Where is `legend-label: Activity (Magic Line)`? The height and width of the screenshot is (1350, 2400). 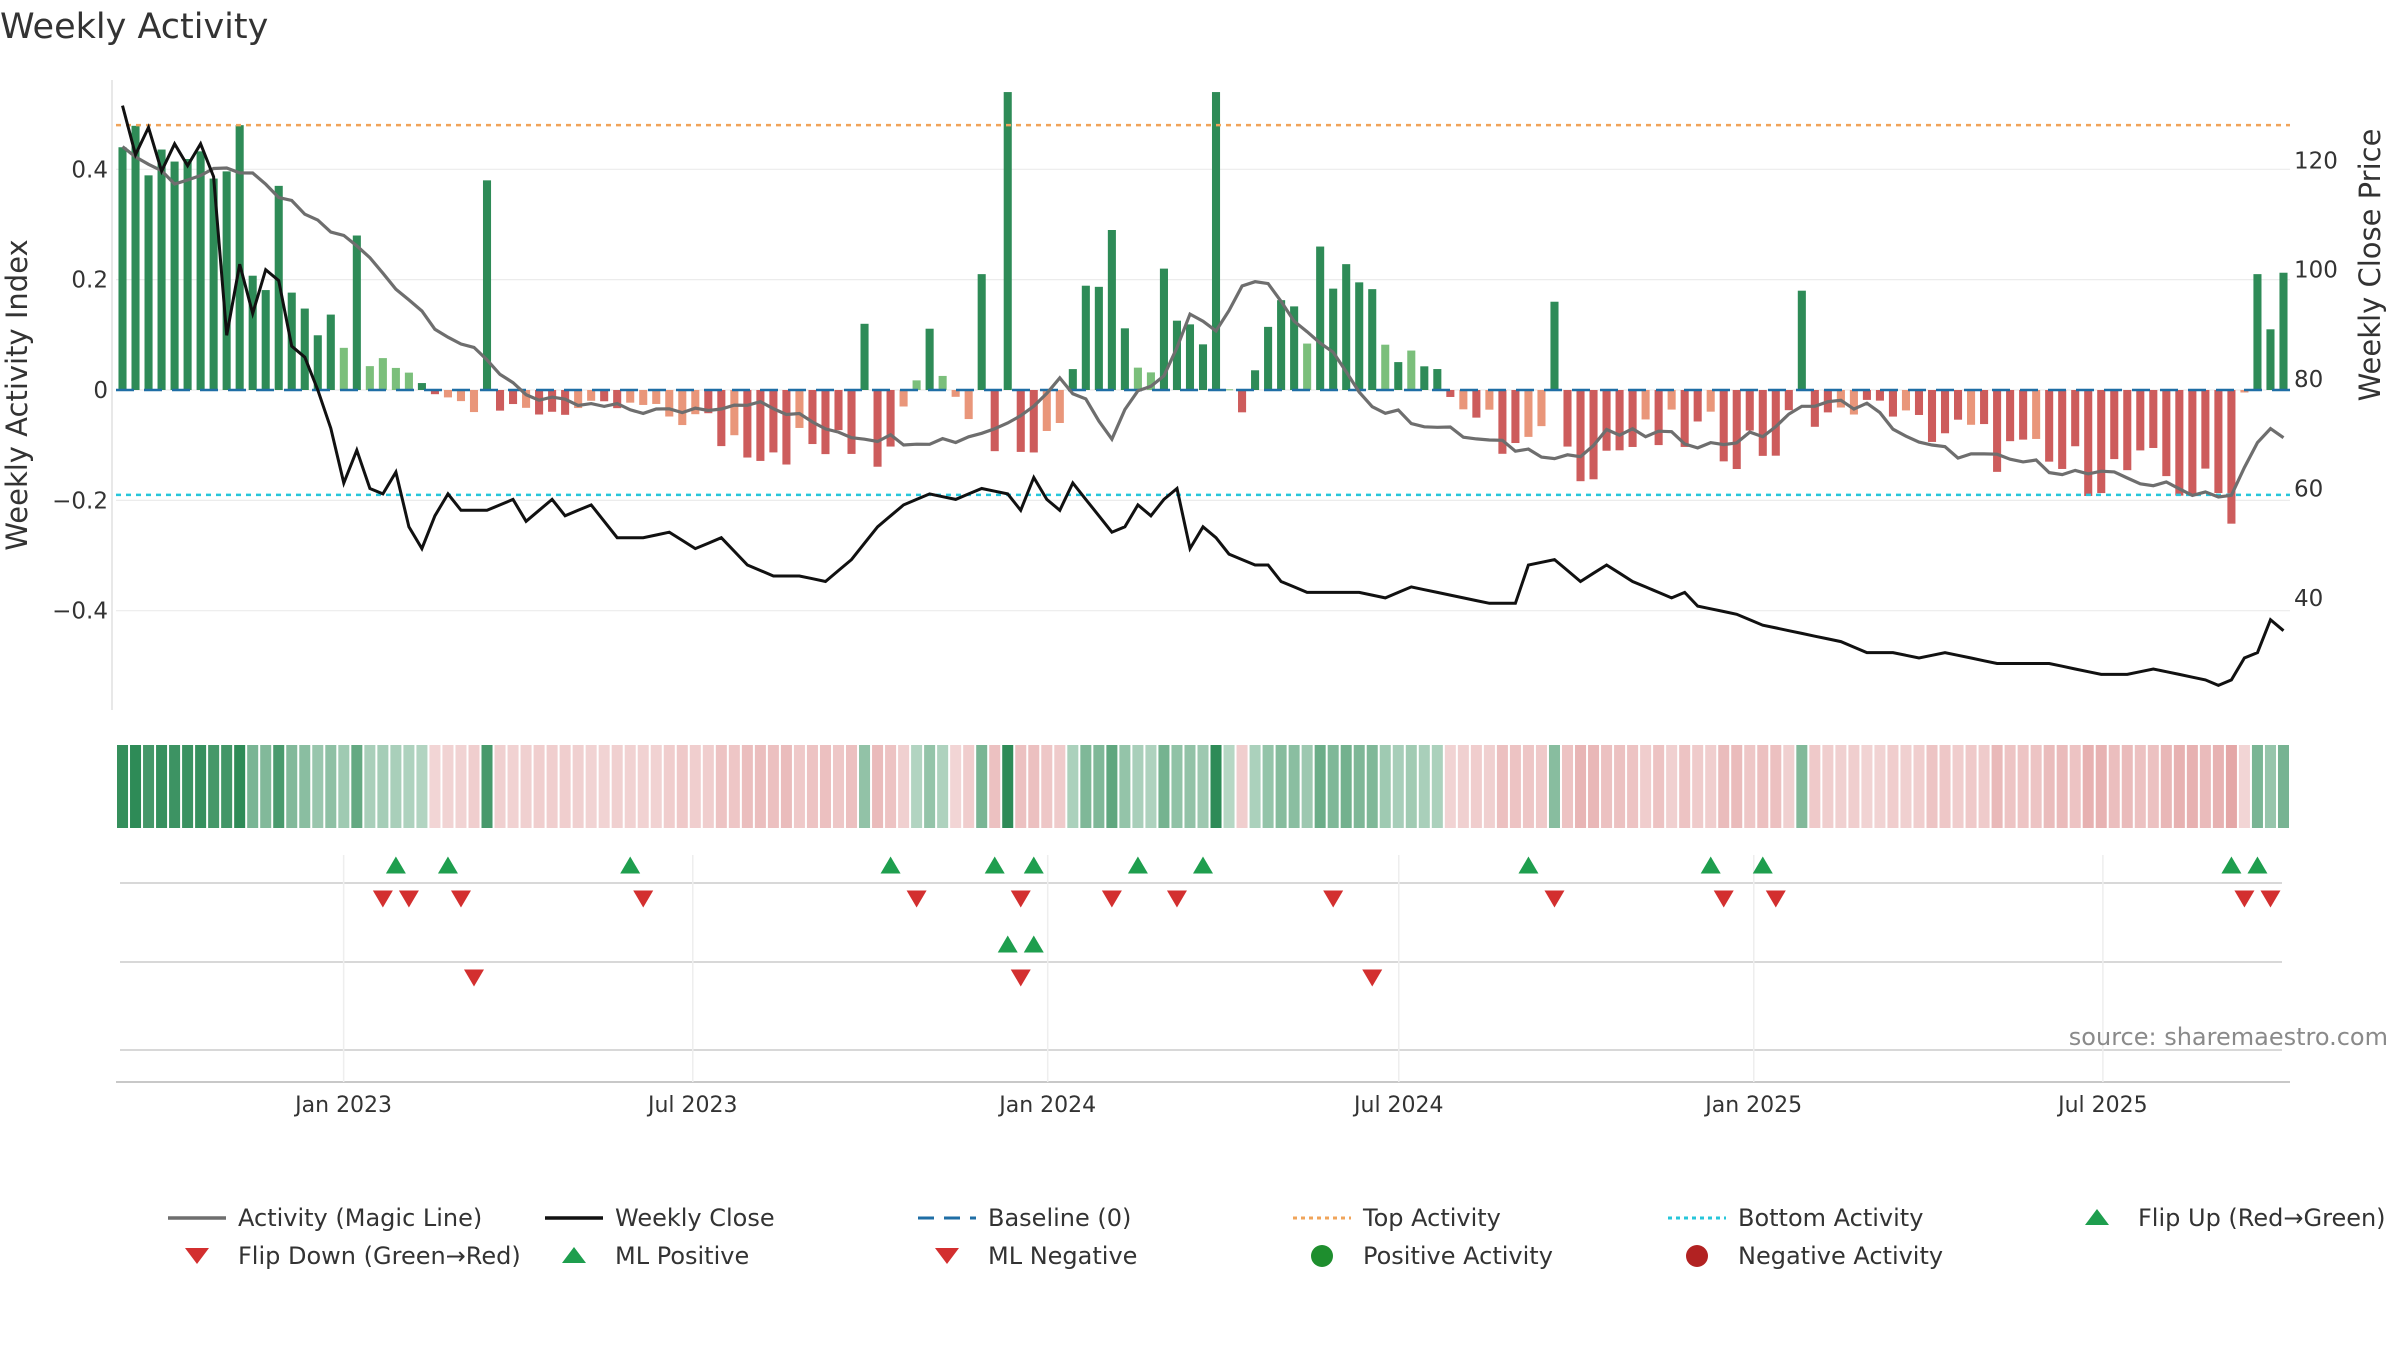
legend-label: Activity (Magic Line) is located at coordinates (360, 1218).